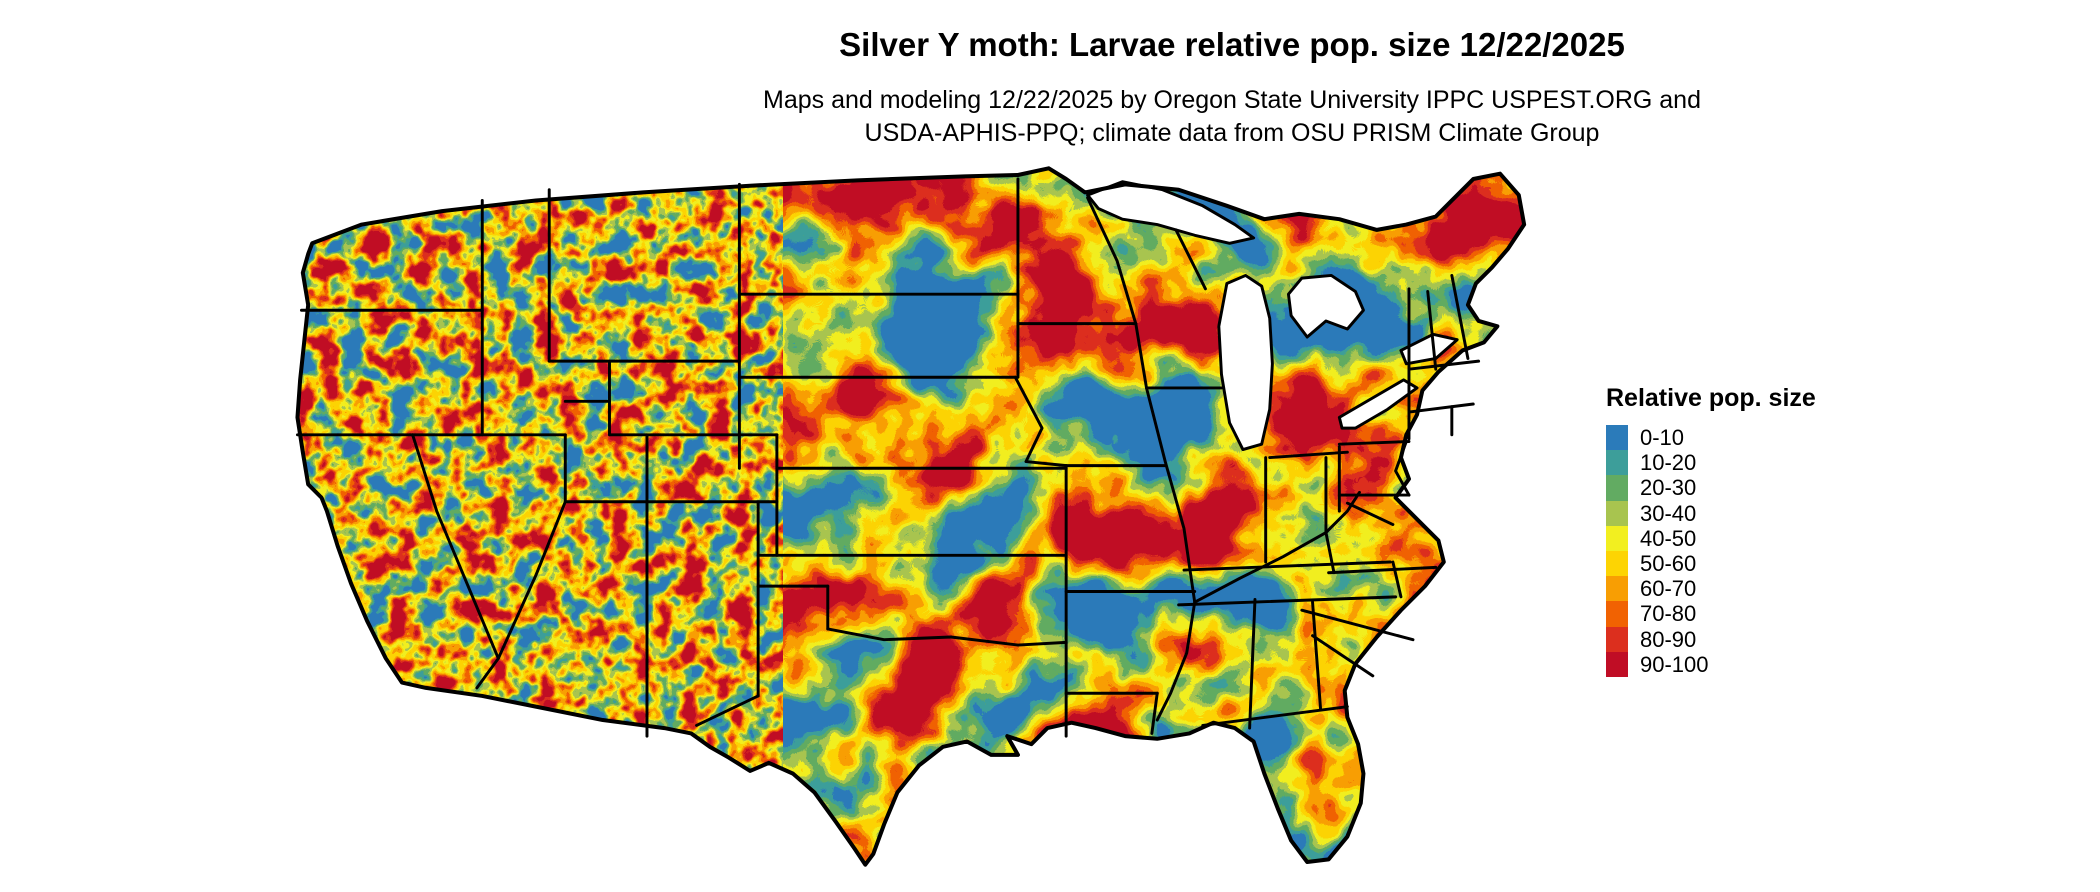 The width and height of the screenshot is (2100, 892). Describe the element at coordinates (1668, 488) in the screenshot. I see `legend-label: 20-30` at that location.